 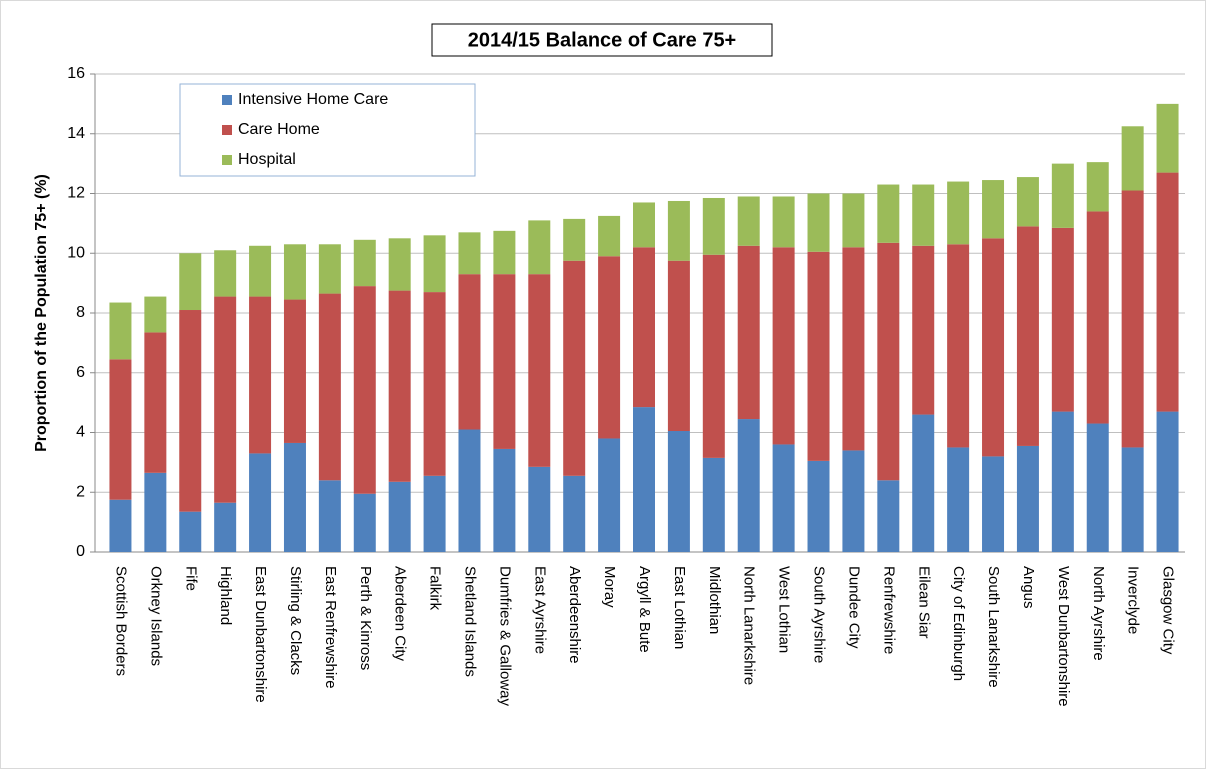 What do you see at coordinates (958, 623) in the screenshot?
I see `x-tick-label: City of Edinburgh` at bounding box center [958, 623].